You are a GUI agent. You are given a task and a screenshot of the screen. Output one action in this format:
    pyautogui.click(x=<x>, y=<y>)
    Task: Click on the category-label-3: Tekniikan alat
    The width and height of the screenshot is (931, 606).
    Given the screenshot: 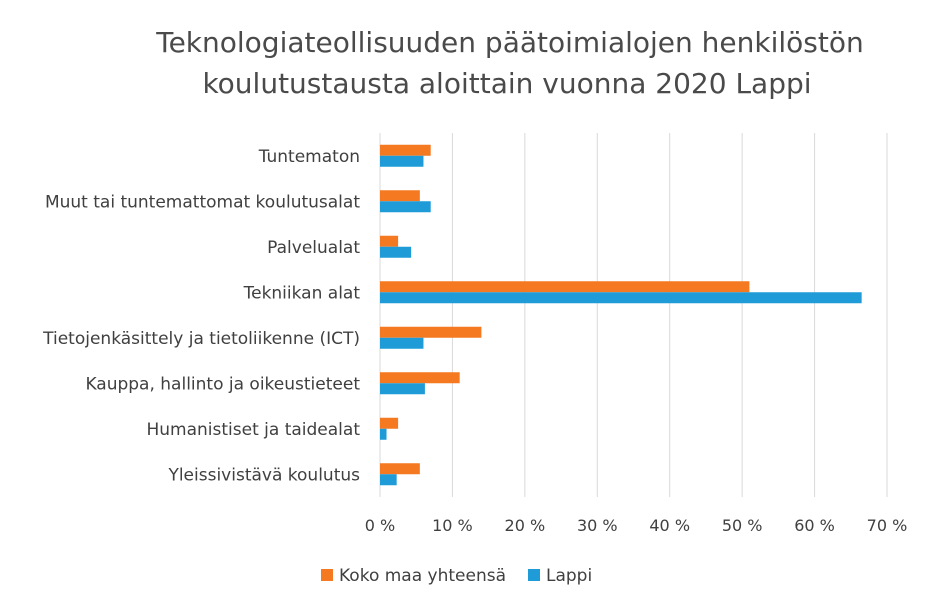 What is the action you would take?
    pyautogui.click(x=302, y=293)
    